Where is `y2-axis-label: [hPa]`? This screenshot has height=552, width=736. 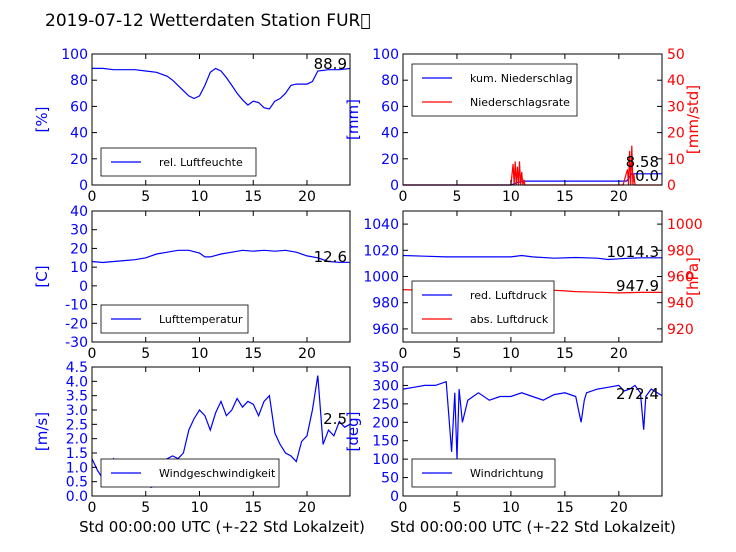 y2-axis-label: [hPa] is located at coordinates (693, 276).